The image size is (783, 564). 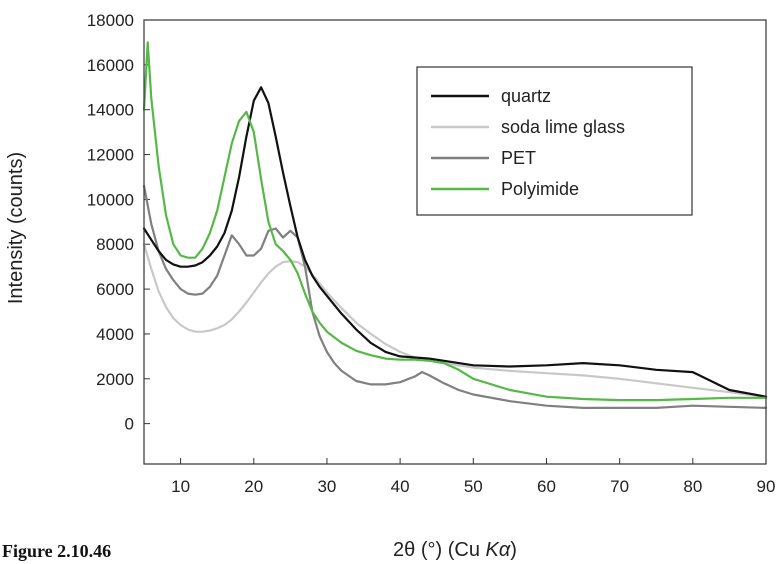 What do you see at coordinates (400, 486) in the screenshot?
I see `x-tick-label-40: 40` at bounding box center [400, 486].